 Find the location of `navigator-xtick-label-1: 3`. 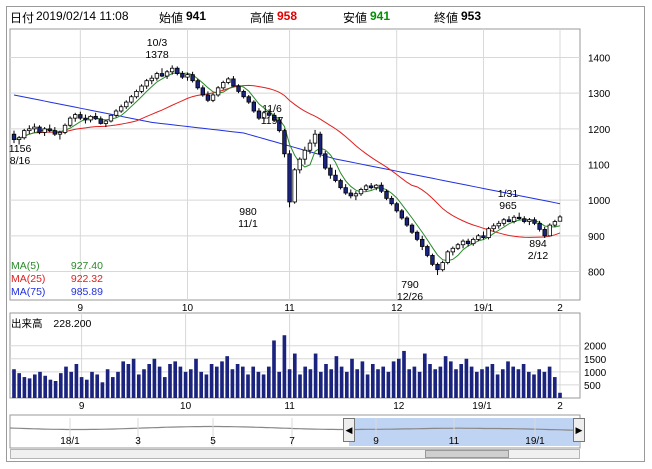

navigator-xtick-label-1: 3 is located at coordinates (138, 441).